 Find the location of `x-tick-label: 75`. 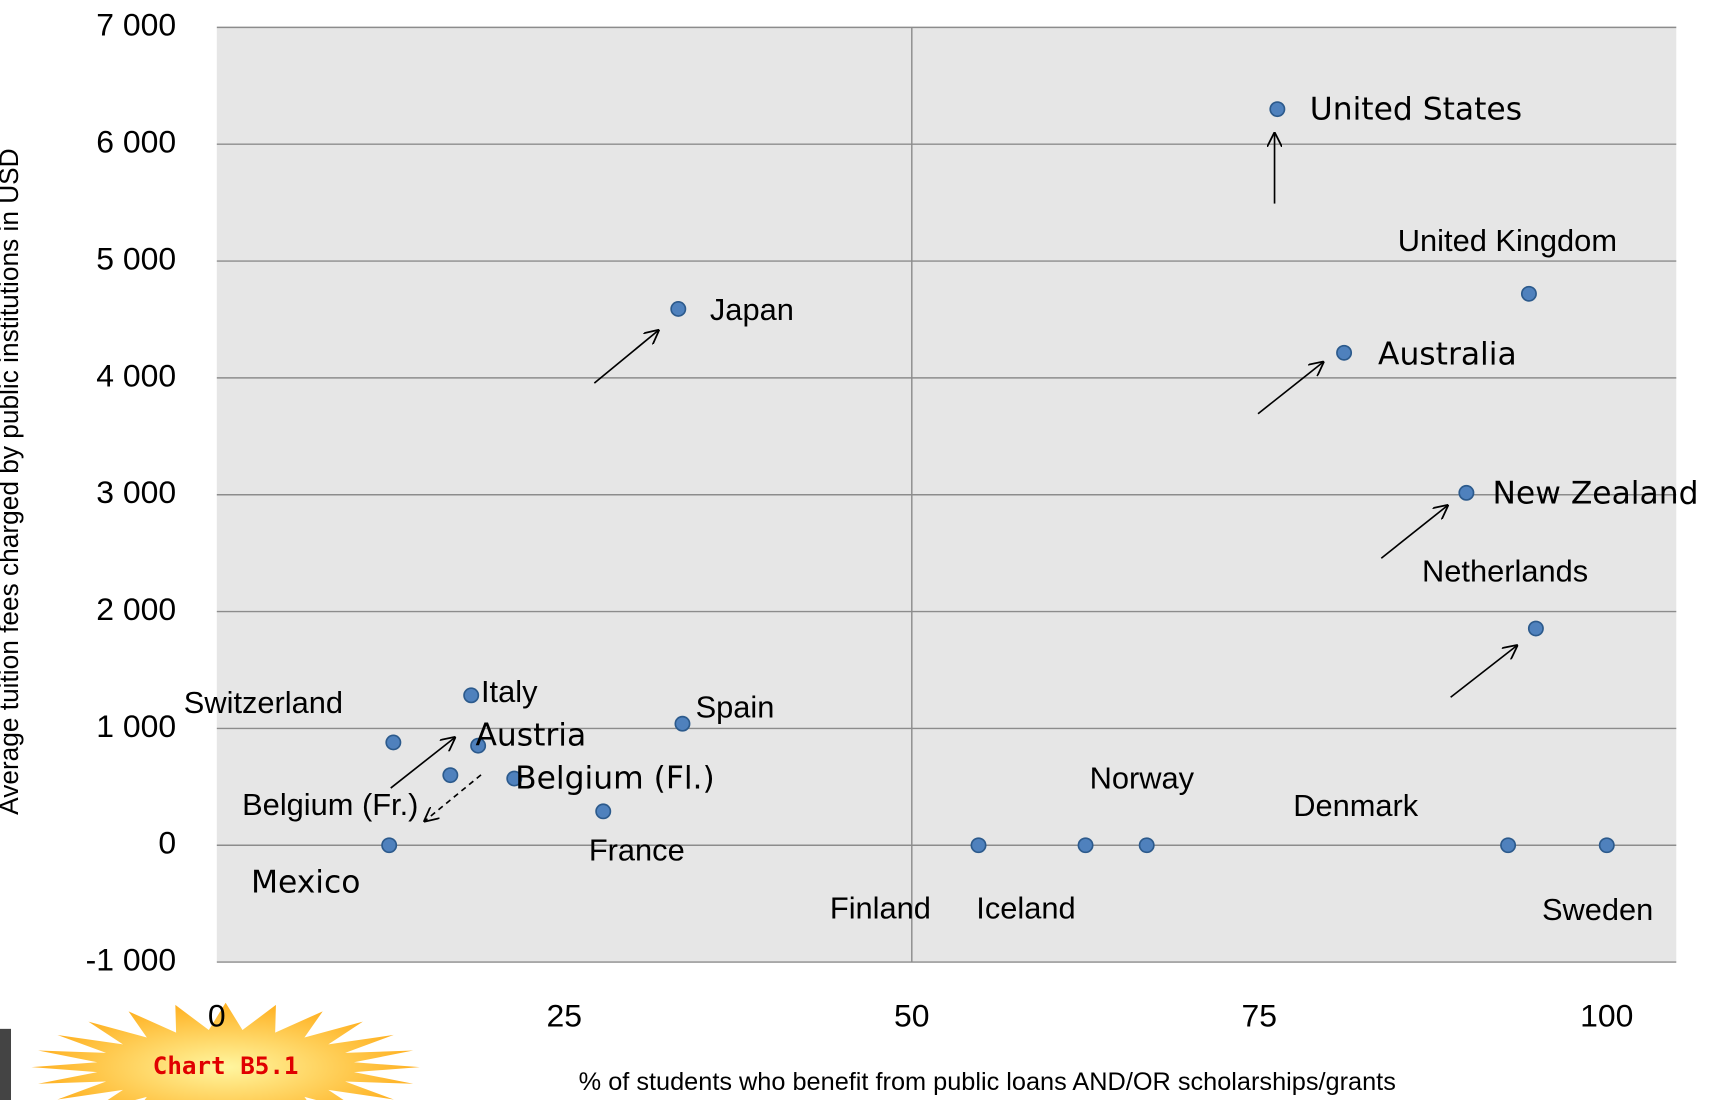

x-tick-label: 75 is located at coordinates (1260, 1015).